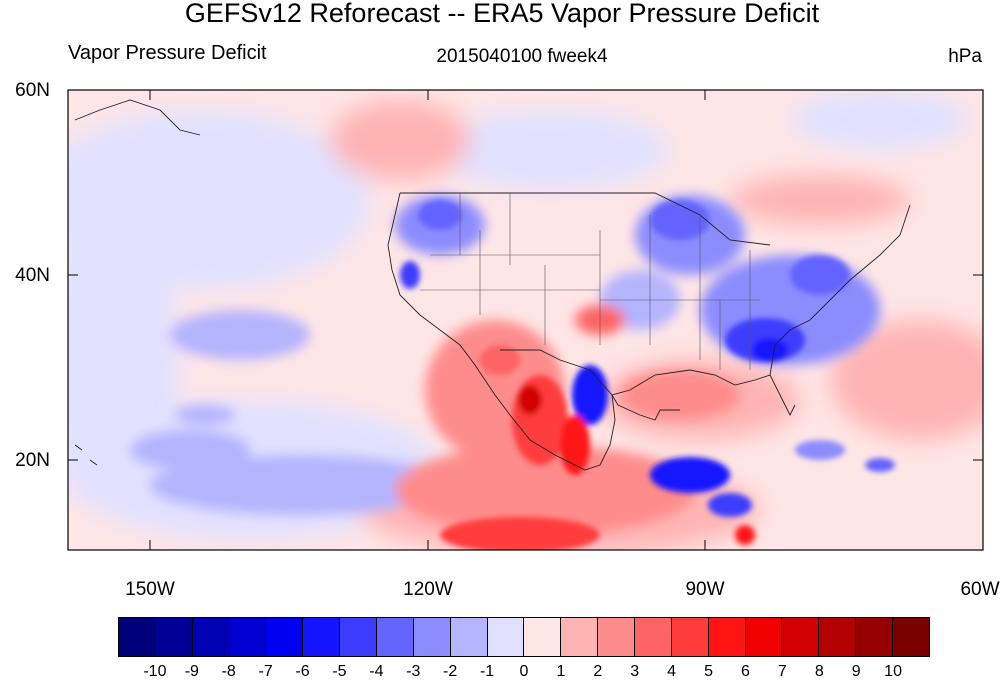 This screenshot has width=1004, height=684. Describe the element at coordinates (265, 671) in the screenshot. I see `colorbar-label: -7` at that location.